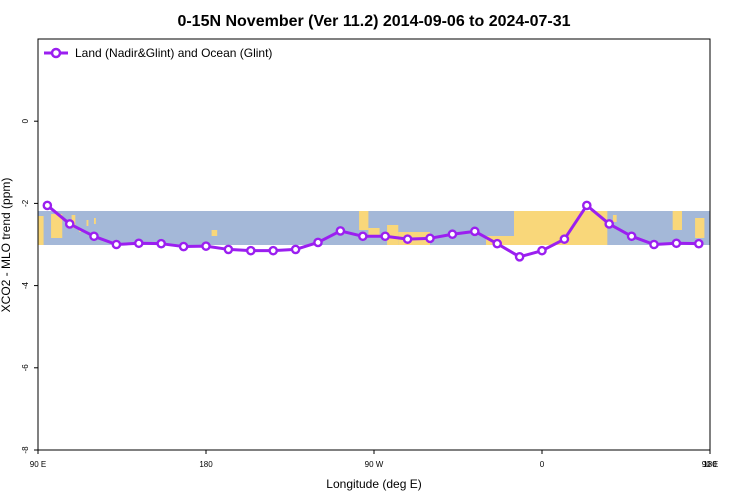 Image resolution: width=750 pixels, height=500 pixels. Describe the element at coordinates (542, 464) in the screenshot. I see `x-tick-label: 0` at that location.